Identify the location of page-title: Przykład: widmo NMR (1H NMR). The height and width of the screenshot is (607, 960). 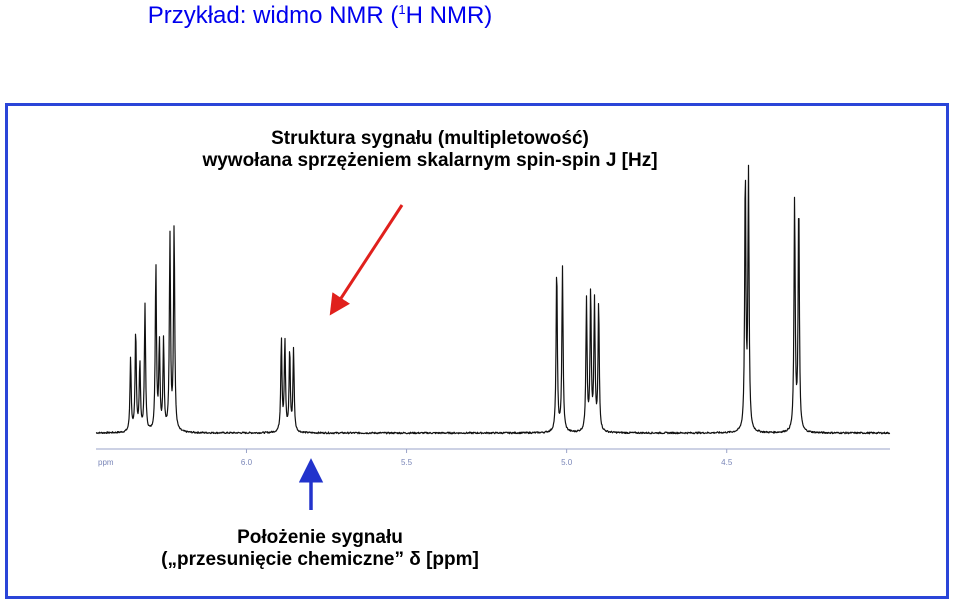
(320, 15).